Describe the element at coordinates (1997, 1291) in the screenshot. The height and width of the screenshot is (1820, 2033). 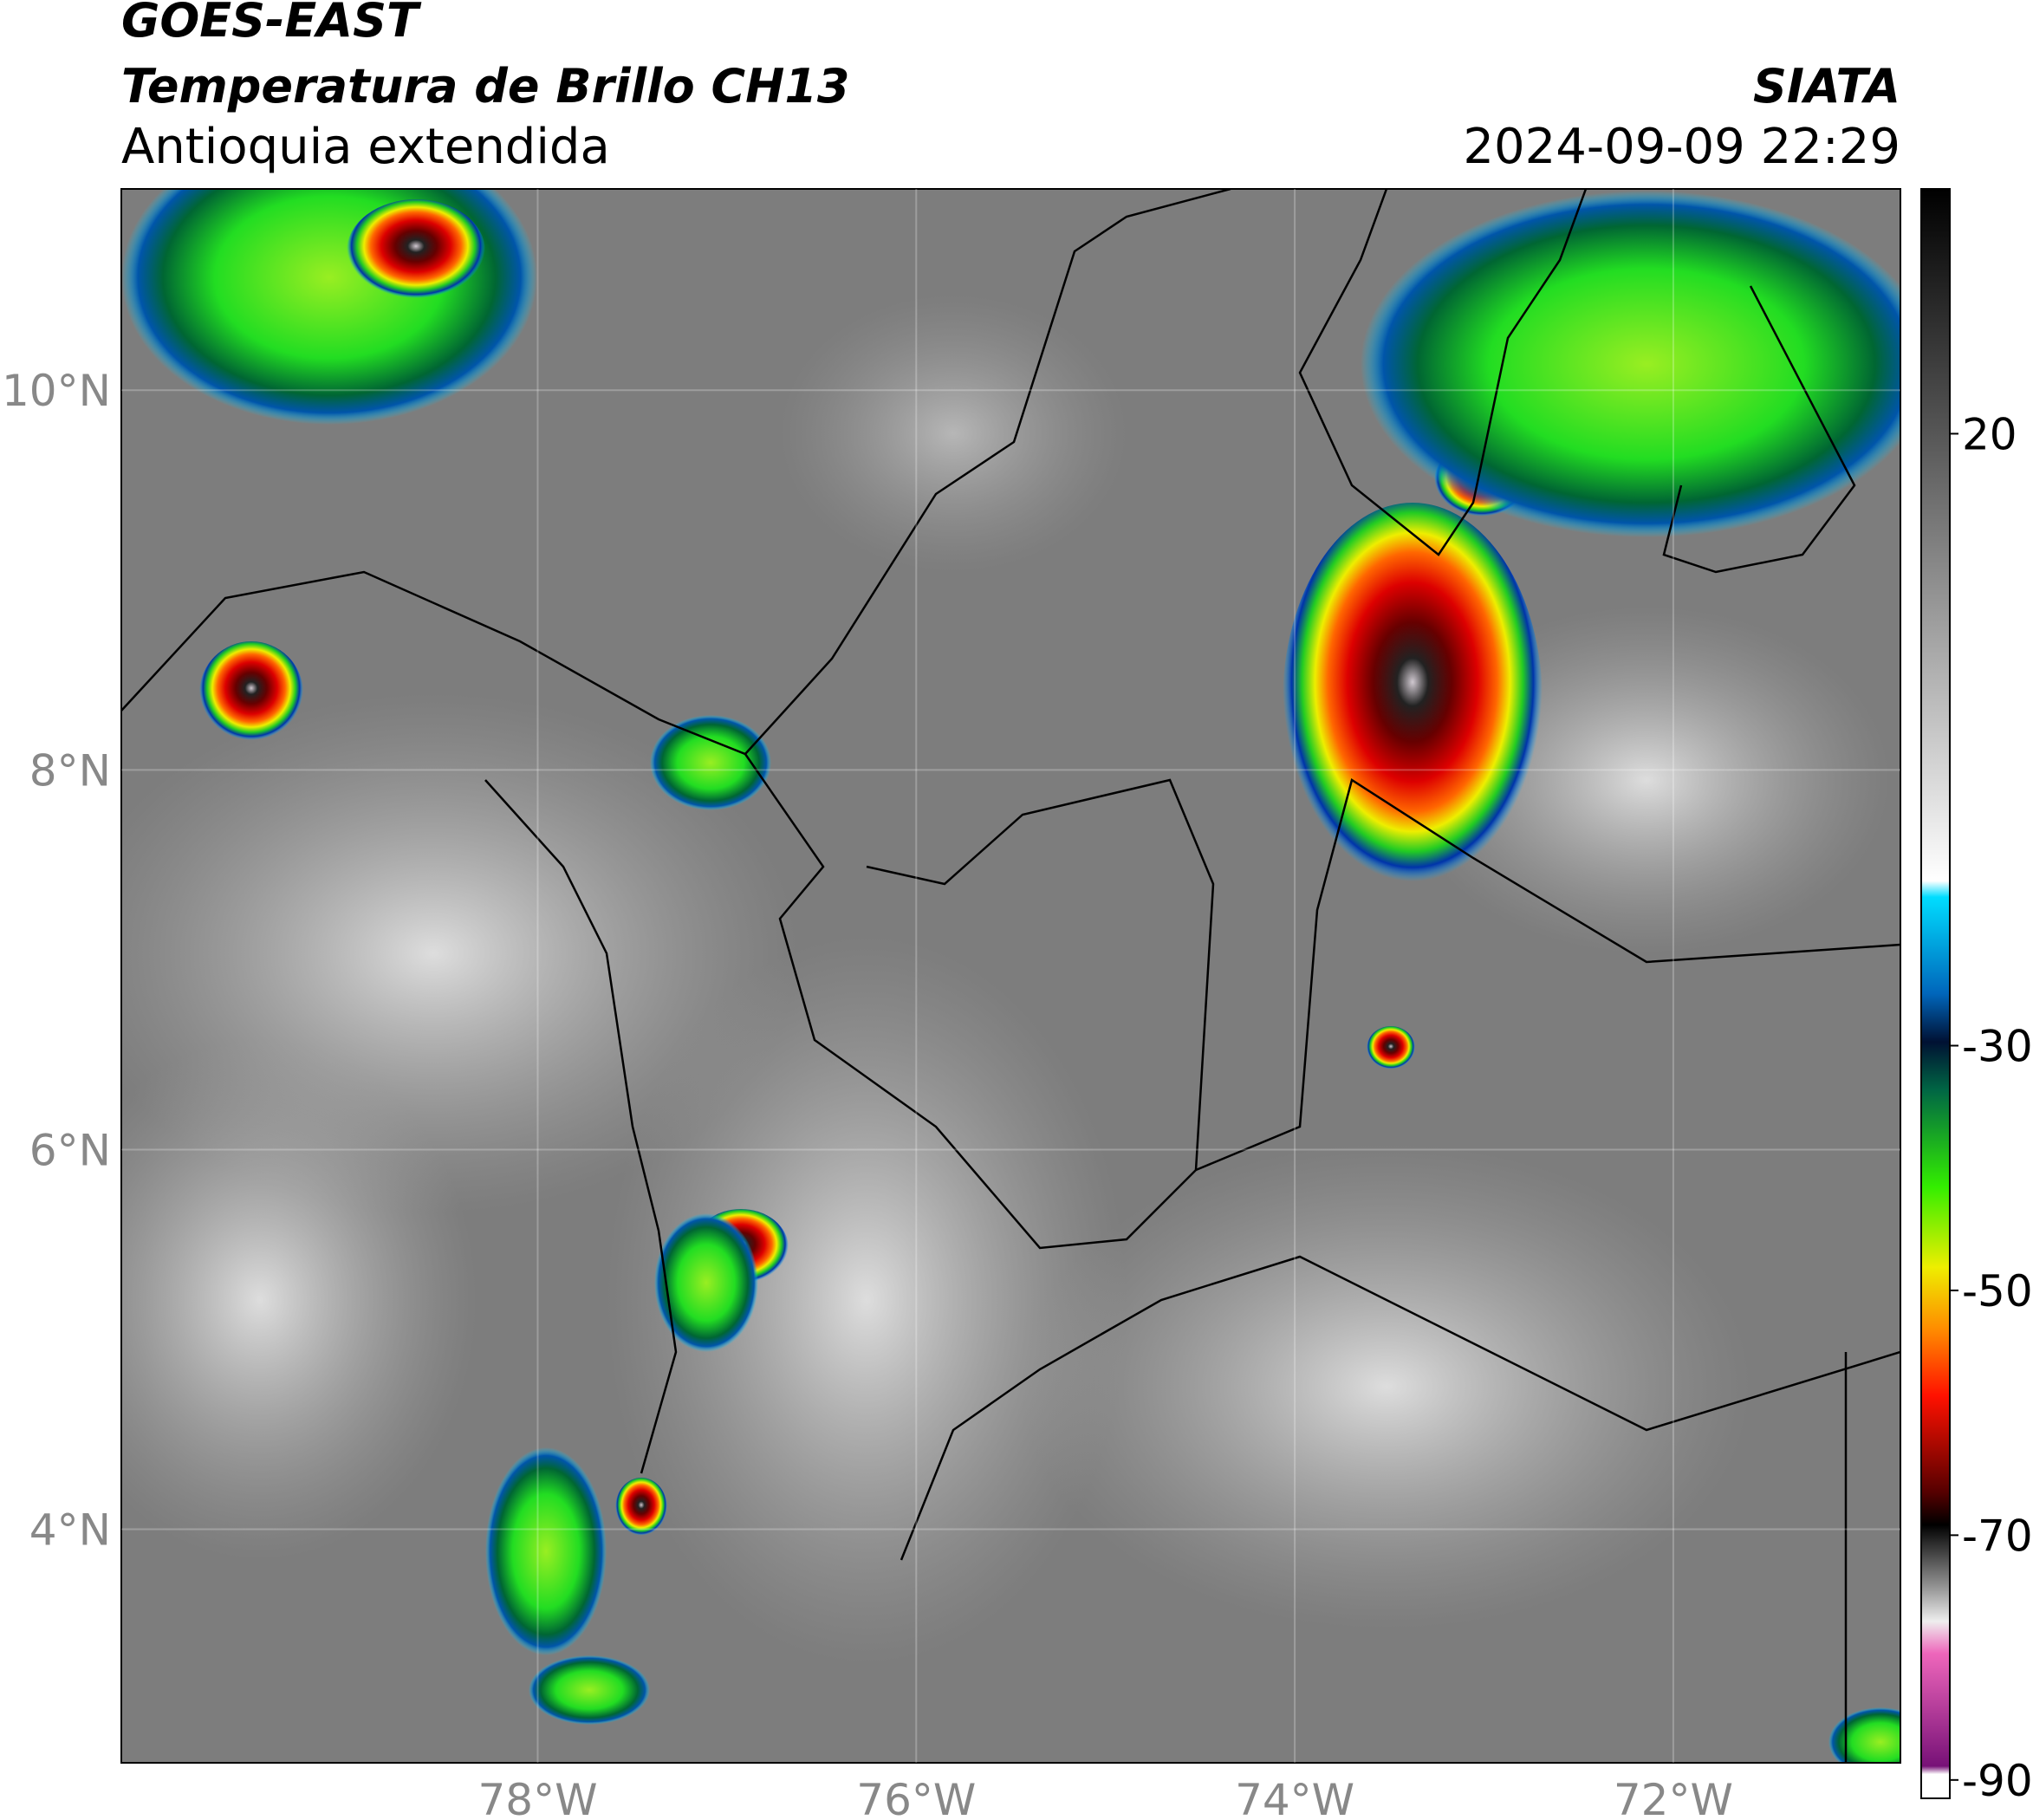
I see `colorbar-tick-label: -50` at that location.